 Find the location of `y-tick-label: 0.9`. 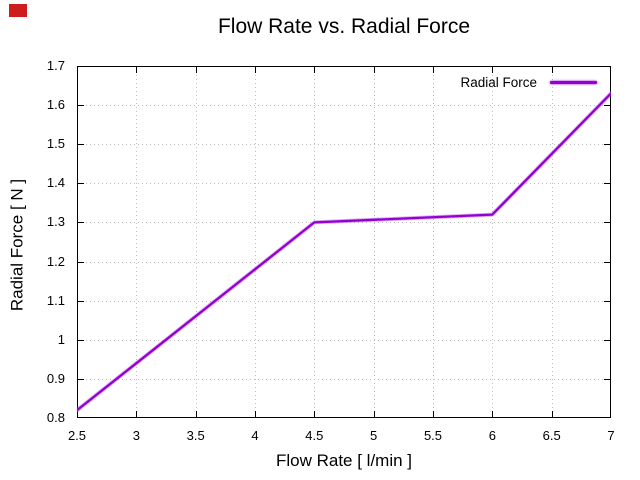

y-tick-label: 0.9 is located at coordinates (55, 378).